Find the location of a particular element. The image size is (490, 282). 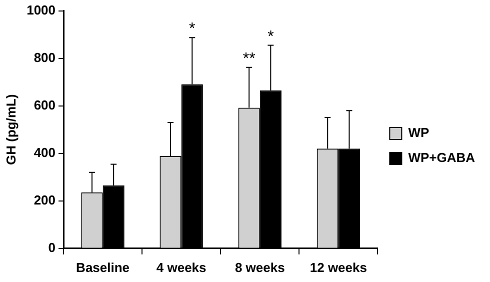

x-tick-label: 12 weeks is located at coordinates (338, 267).